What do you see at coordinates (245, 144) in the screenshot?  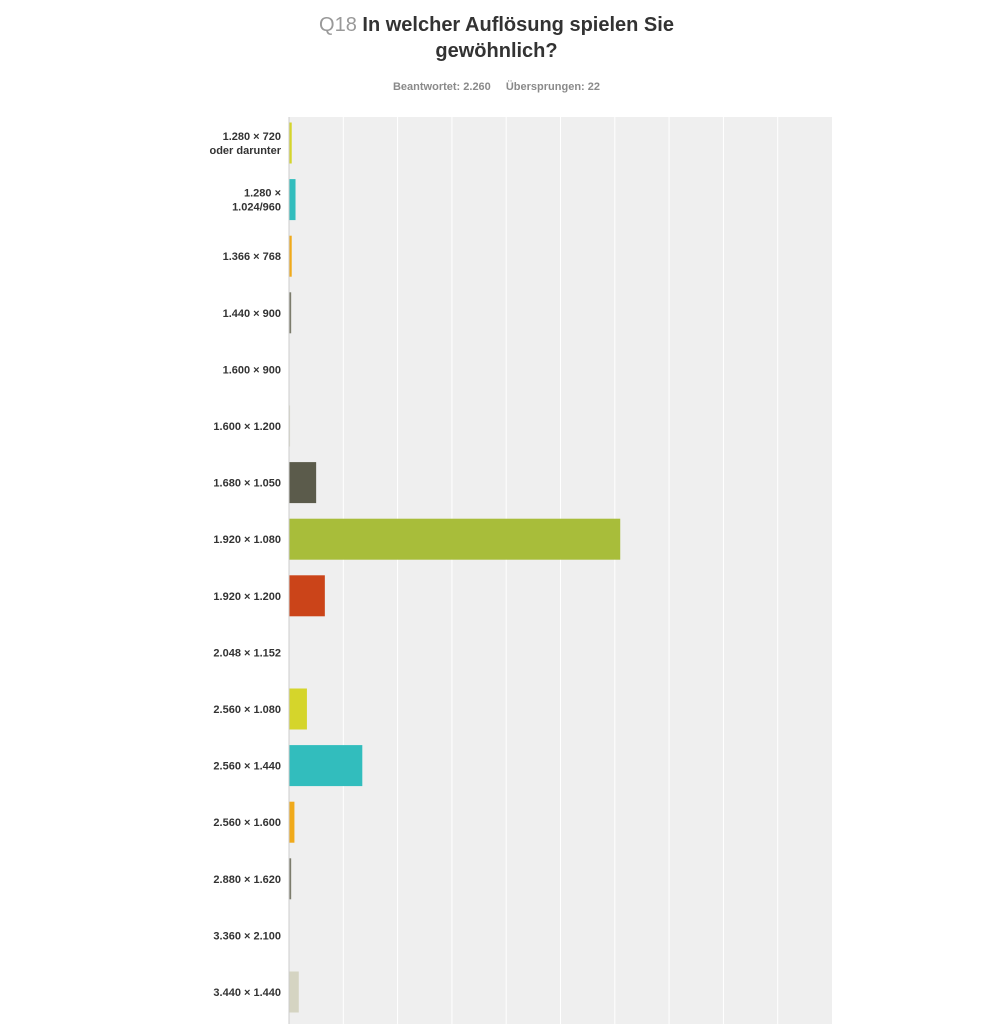 I see `category-label: 1.280 × 720 oder darunter` at bounding box center [245, 144].